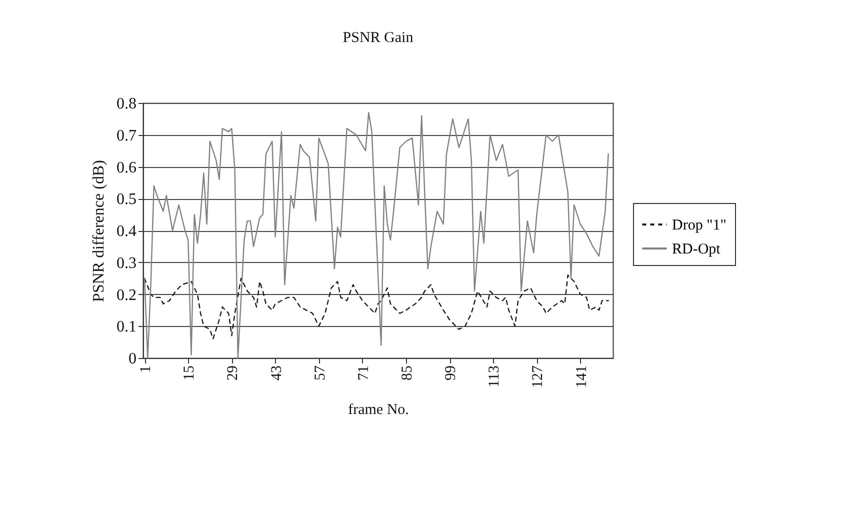  What do you see at coordinates (378, 410) in the screenshot?
I see `x-axis-title: frame No.` at bounding box center [378, 410].